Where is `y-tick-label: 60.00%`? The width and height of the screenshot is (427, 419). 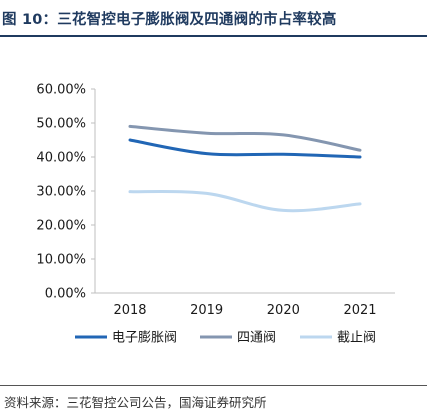
y-tick-label: 60.00% is located at coordinates (61, 90).